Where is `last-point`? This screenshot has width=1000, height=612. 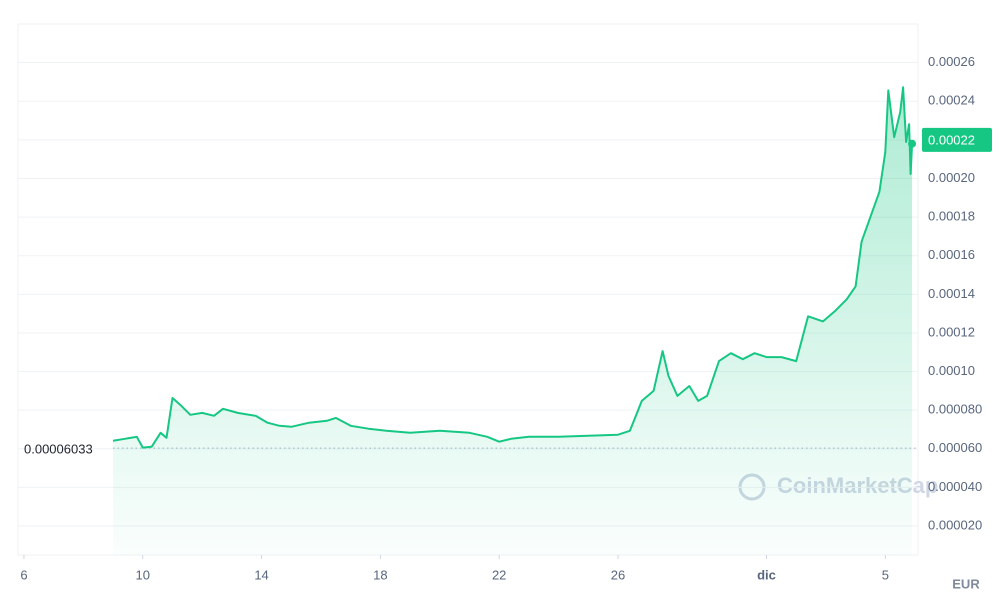
last-point is located at coordinates (912, 143).